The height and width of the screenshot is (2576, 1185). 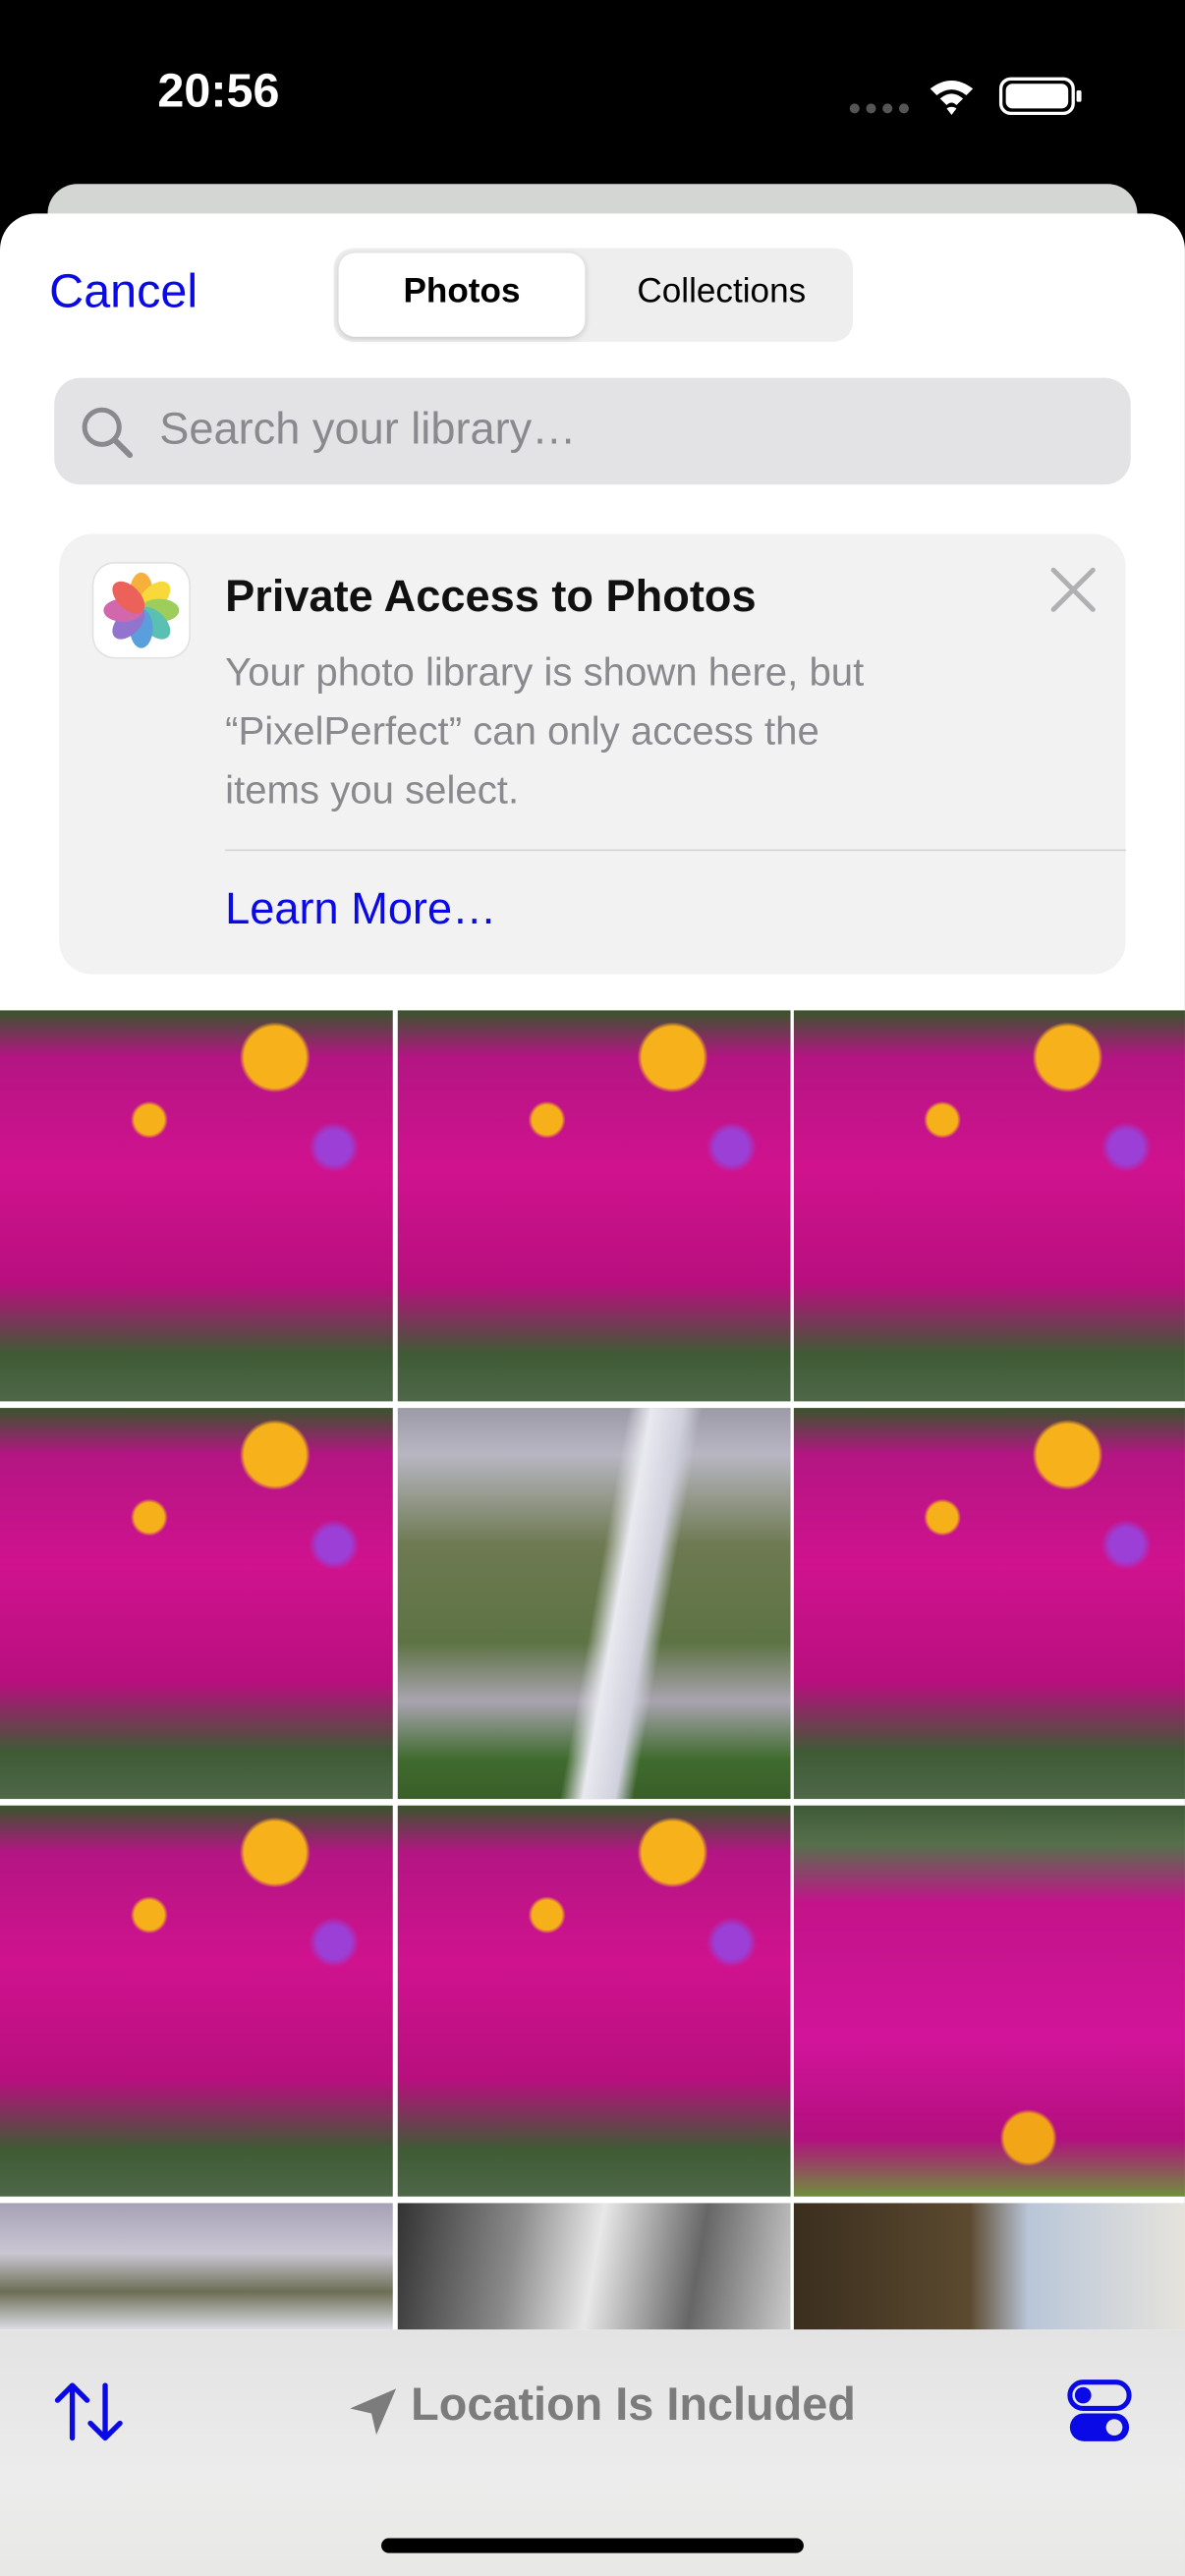 What do you see at coordinates (1073, 589) in the screenshot?
I see `close-button` at bounding box center [1073, 589].